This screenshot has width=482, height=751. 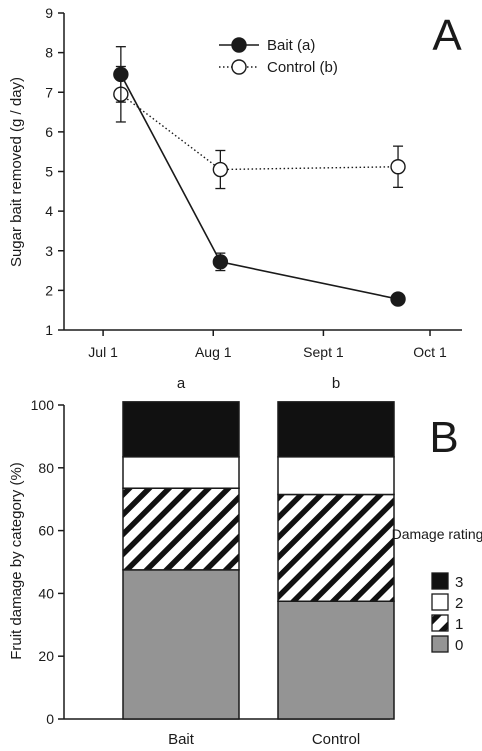 What do you see at coordinates (49, 13) in the screenshot?
I see `panel-a-y-tick-label: 9` at bounding box center [49, 13].